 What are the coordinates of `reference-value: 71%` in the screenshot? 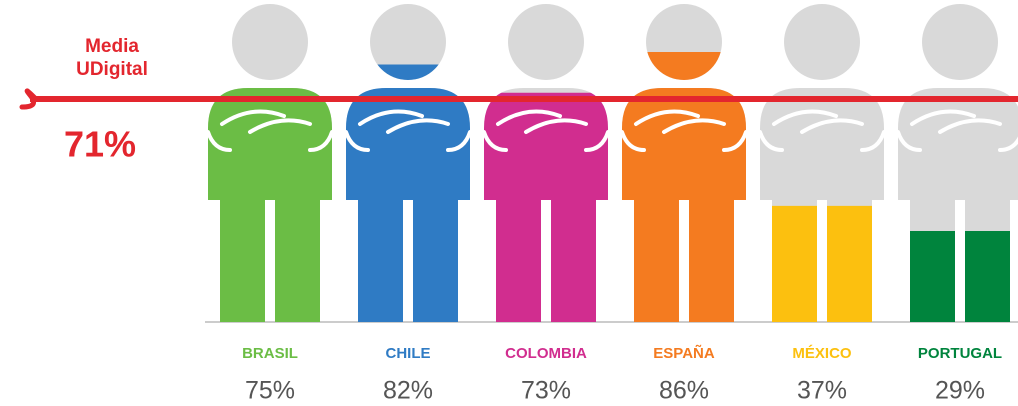 It's located at (100, 144).